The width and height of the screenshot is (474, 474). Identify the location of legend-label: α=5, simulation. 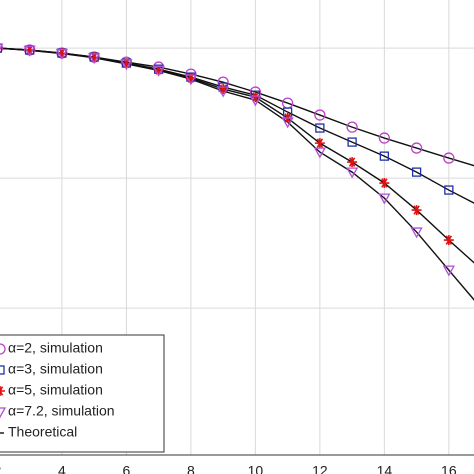
(55, 390).